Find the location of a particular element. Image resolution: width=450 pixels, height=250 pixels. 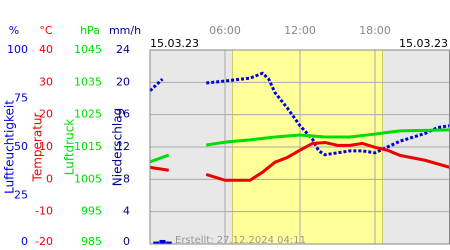

axis-title: Niederschlag is located at coordinates (118, 147).